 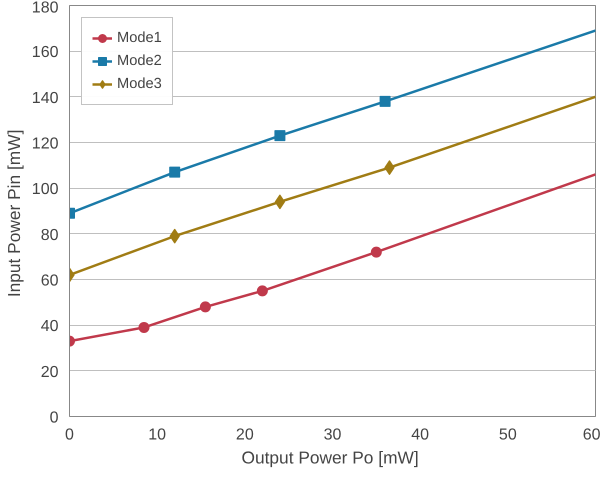 What do you see at coordinates (45, 98) in the screenshot?
I see `y-tick-label: 140` at bounding box center [45, 98].